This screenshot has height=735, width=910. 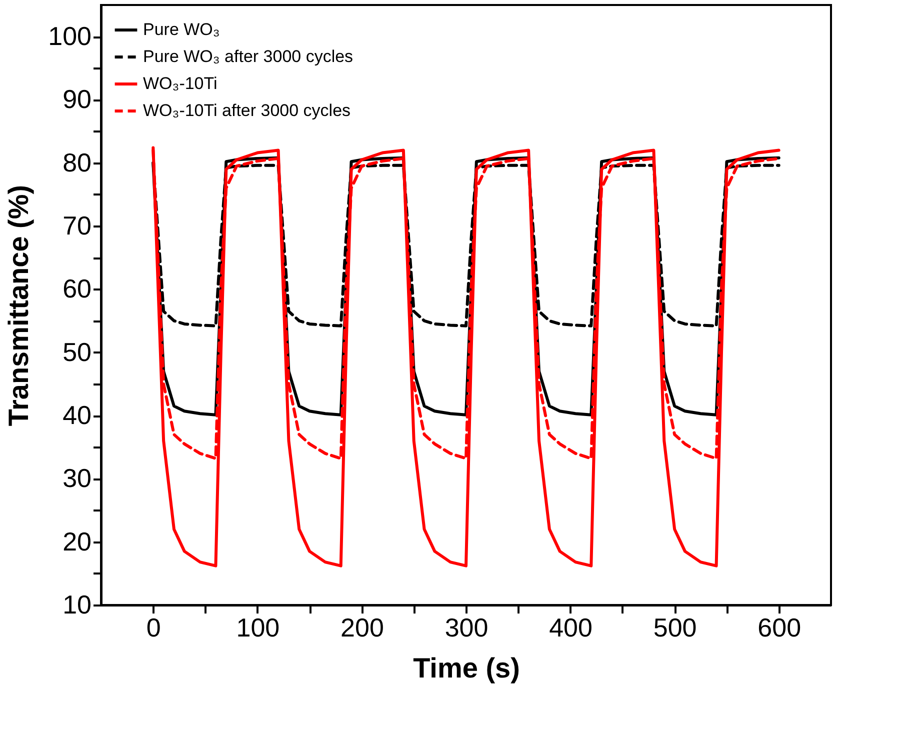 I want to click on y-tick-label: 40, so click(x=77, y=415).